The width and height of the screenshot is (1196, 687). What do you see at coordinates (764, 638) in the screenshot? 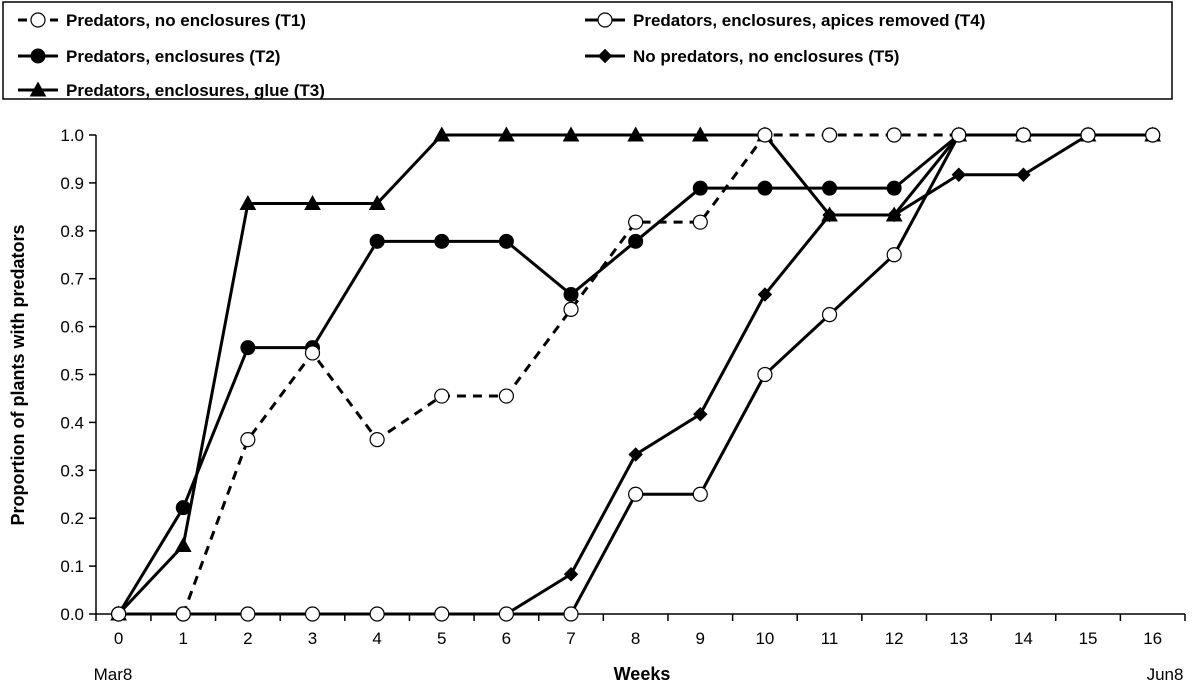
I see `x-tick-label: 10` at bounding box center [764, 638].